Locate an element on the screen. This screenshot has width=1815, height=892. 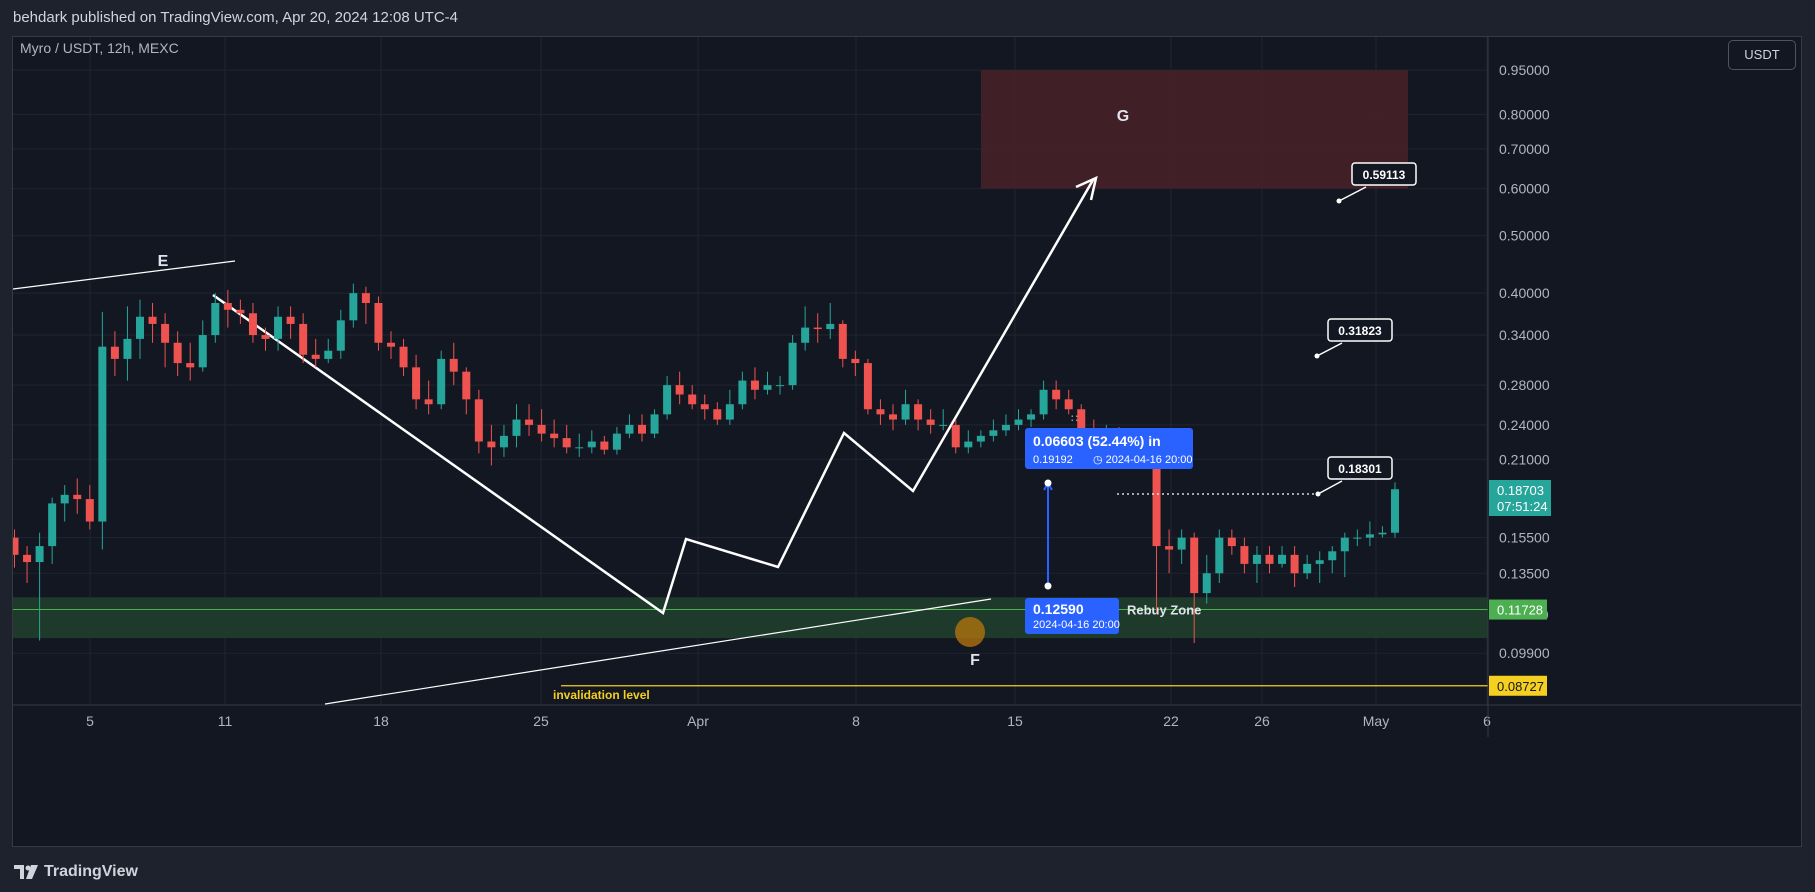
currency-button: USDT is located at coordinates (1762, 55).